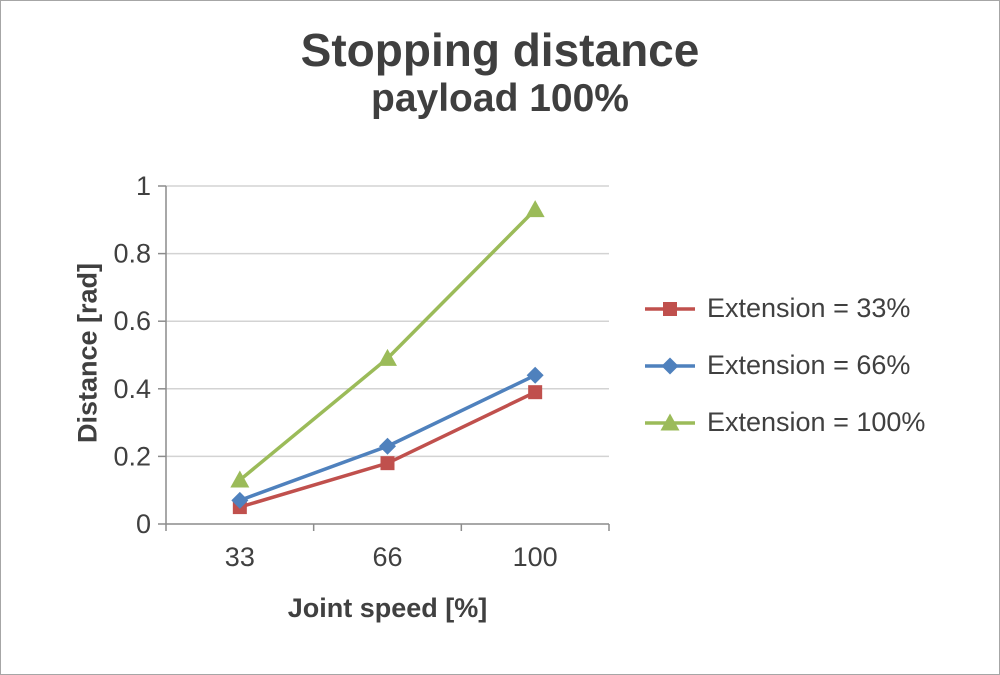  Describe the element at coordinates (500, 98) in the screenshot. I see `chart-subtitle: payload 100%` at that location.